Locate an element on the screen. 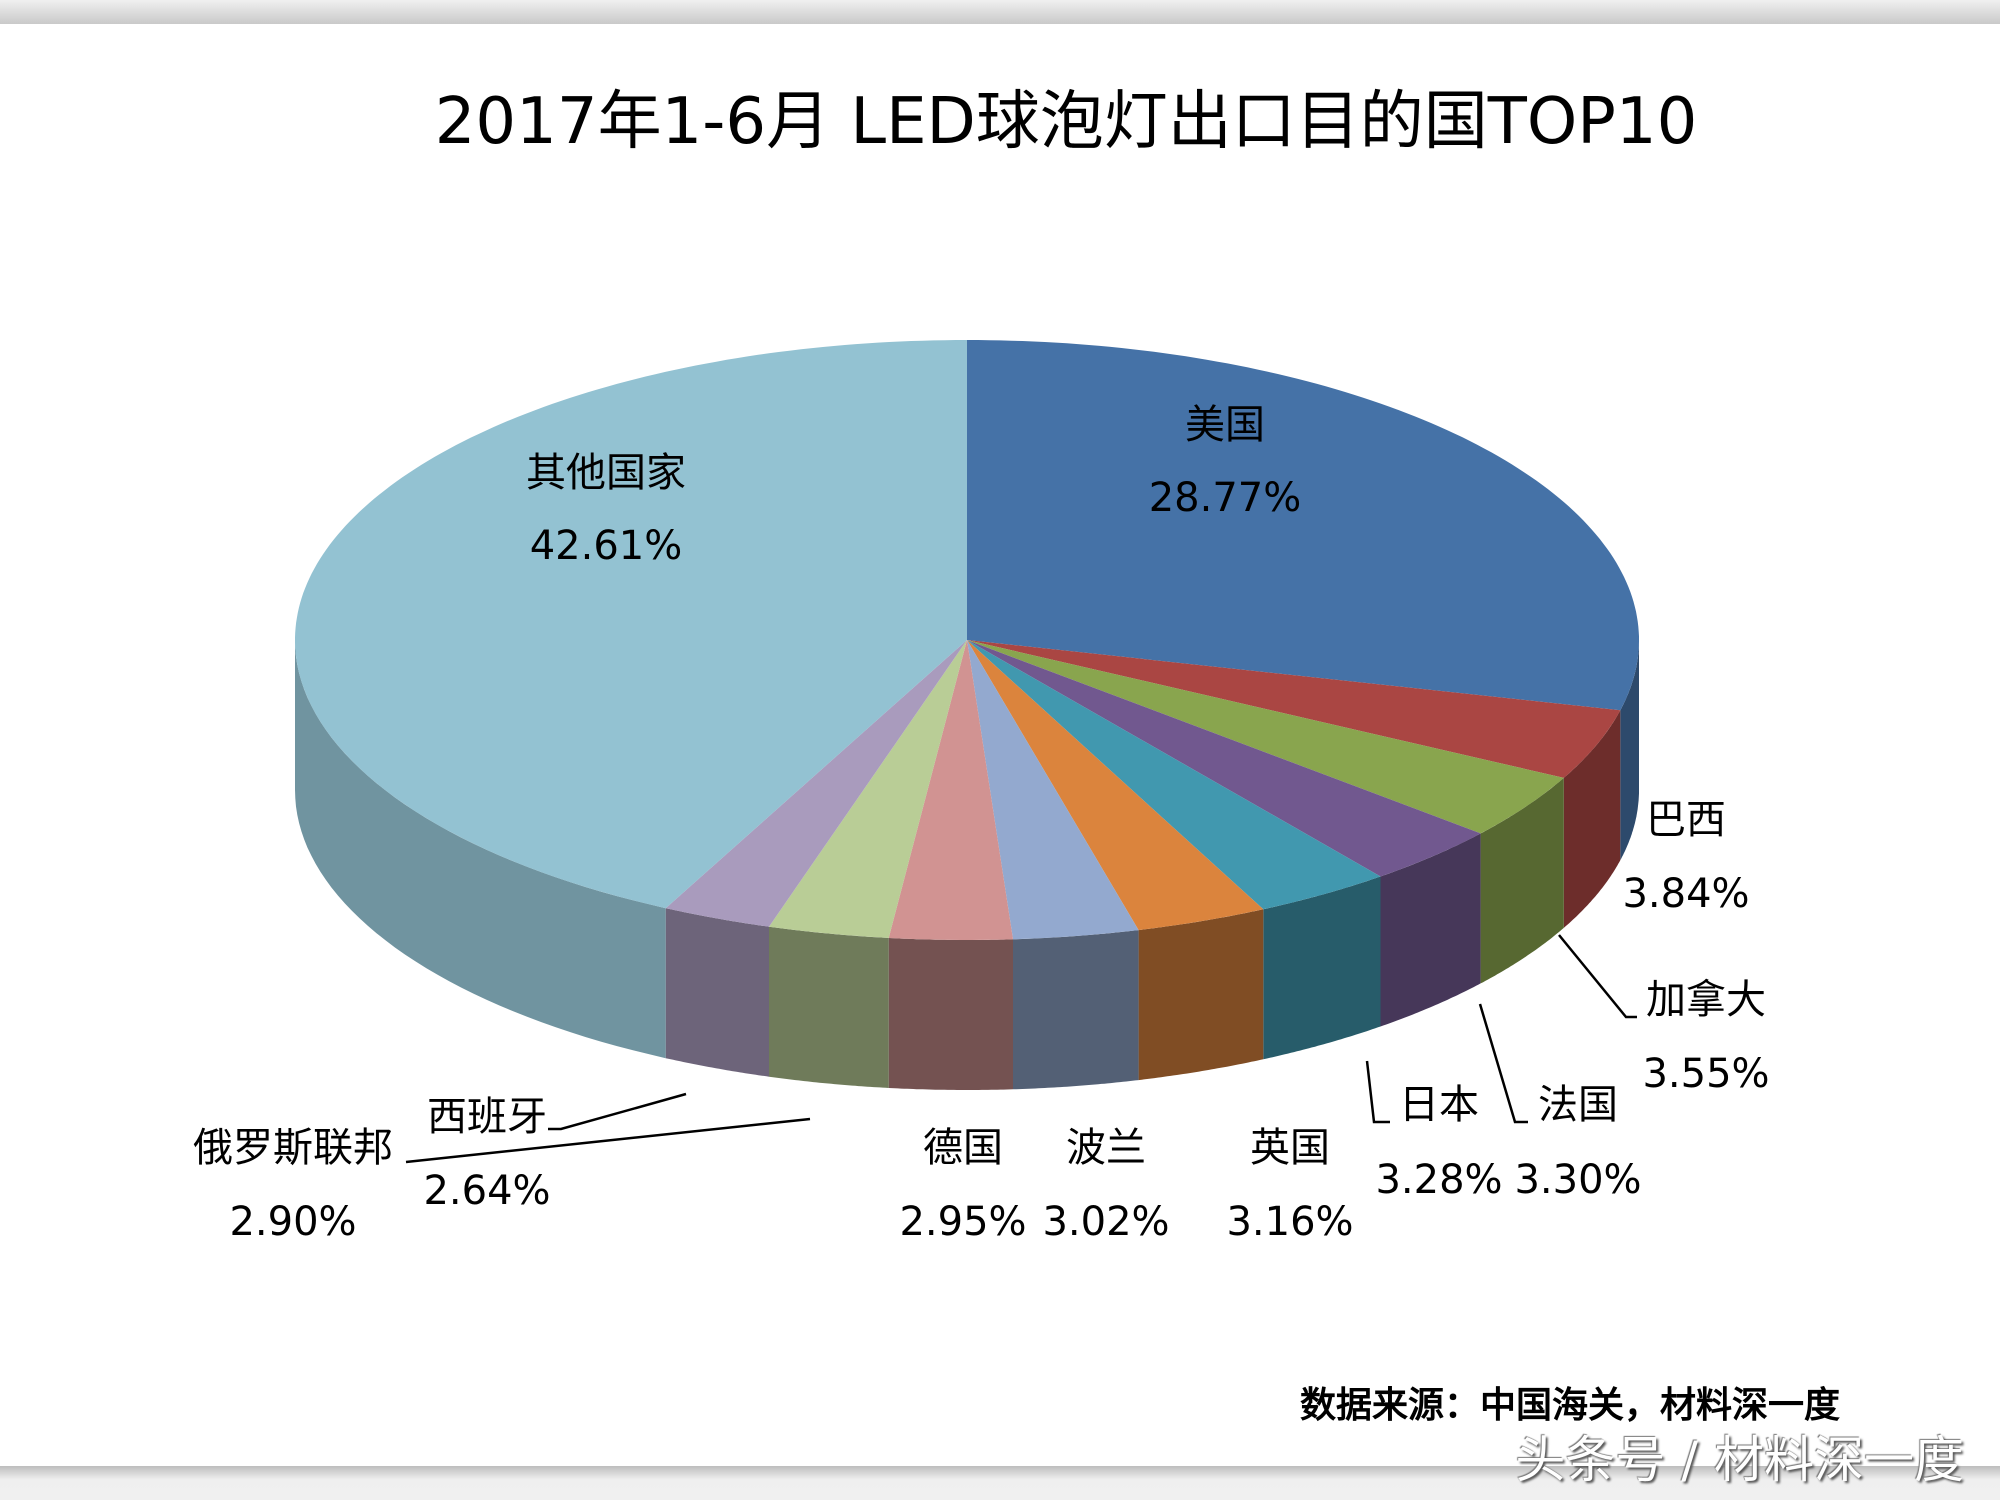 The height and width of the screenshot is (1500, 2000). slice-label-germany: 德国 is located at coordinates (963, 1148).